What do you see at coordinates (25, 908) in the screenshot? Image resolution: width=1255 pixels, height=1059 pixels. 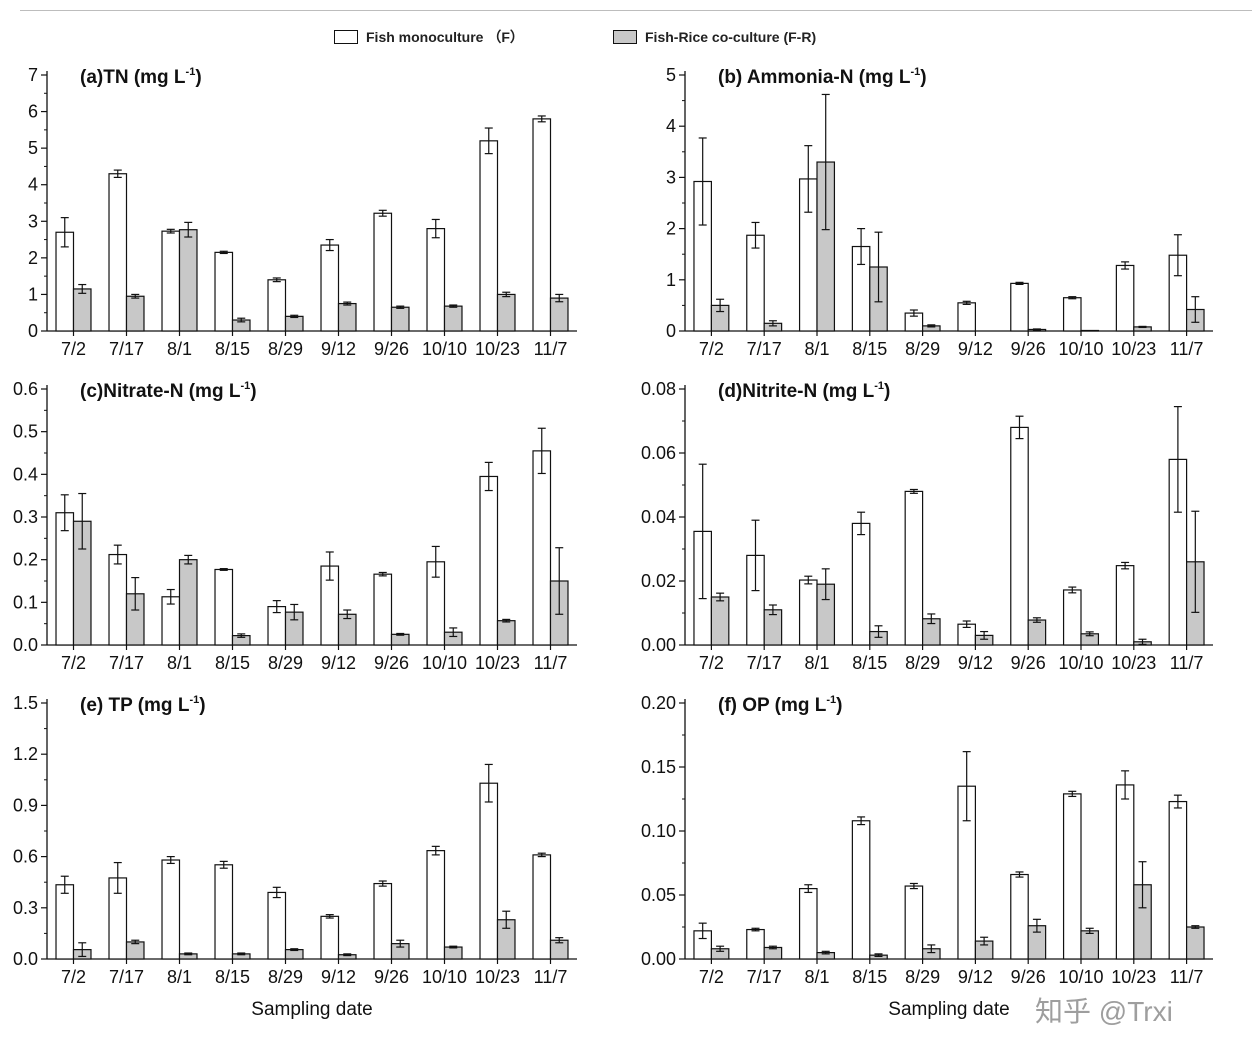 I see `y-tick-label: 0.3` at bounding box center [25, 908].